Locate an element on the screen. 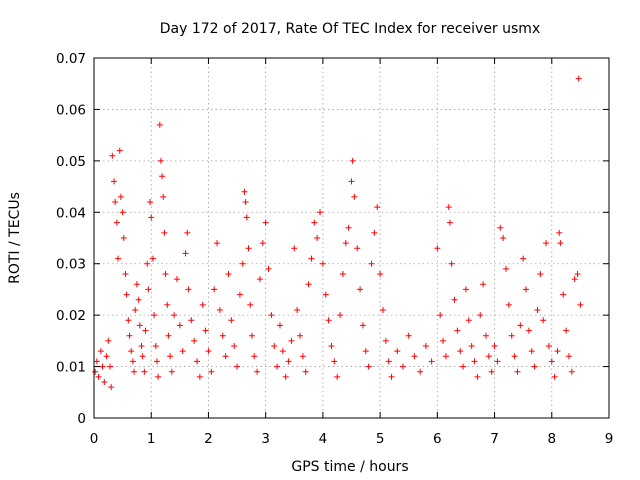 This screenshot has height=480, width=640. y-axis-label: ROTI / TECUs is located at coordinates (15, 238).